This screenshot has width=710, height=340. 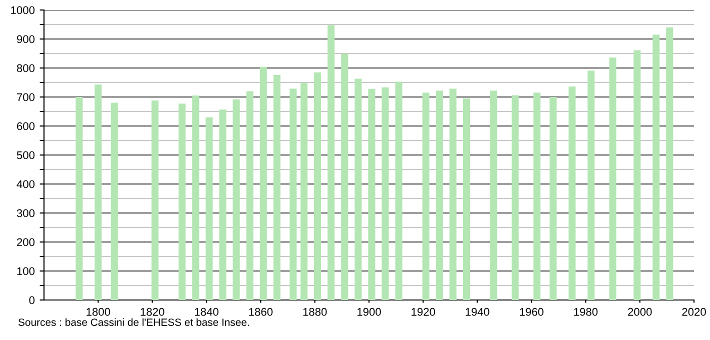 I want to click on y-tick-label: 200, so click(x=25, y=242).